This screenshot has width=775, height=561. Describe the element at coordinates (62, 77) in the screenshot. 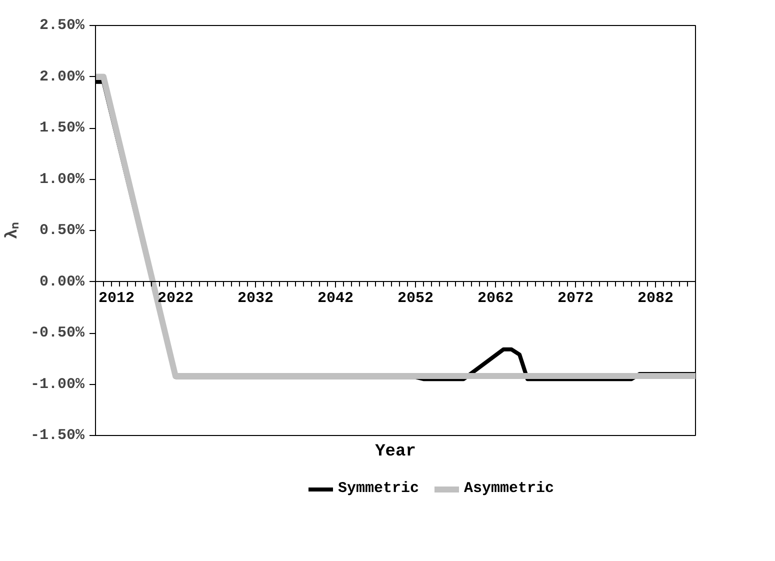

I see `y-tick-label: 2.00%` at that location.